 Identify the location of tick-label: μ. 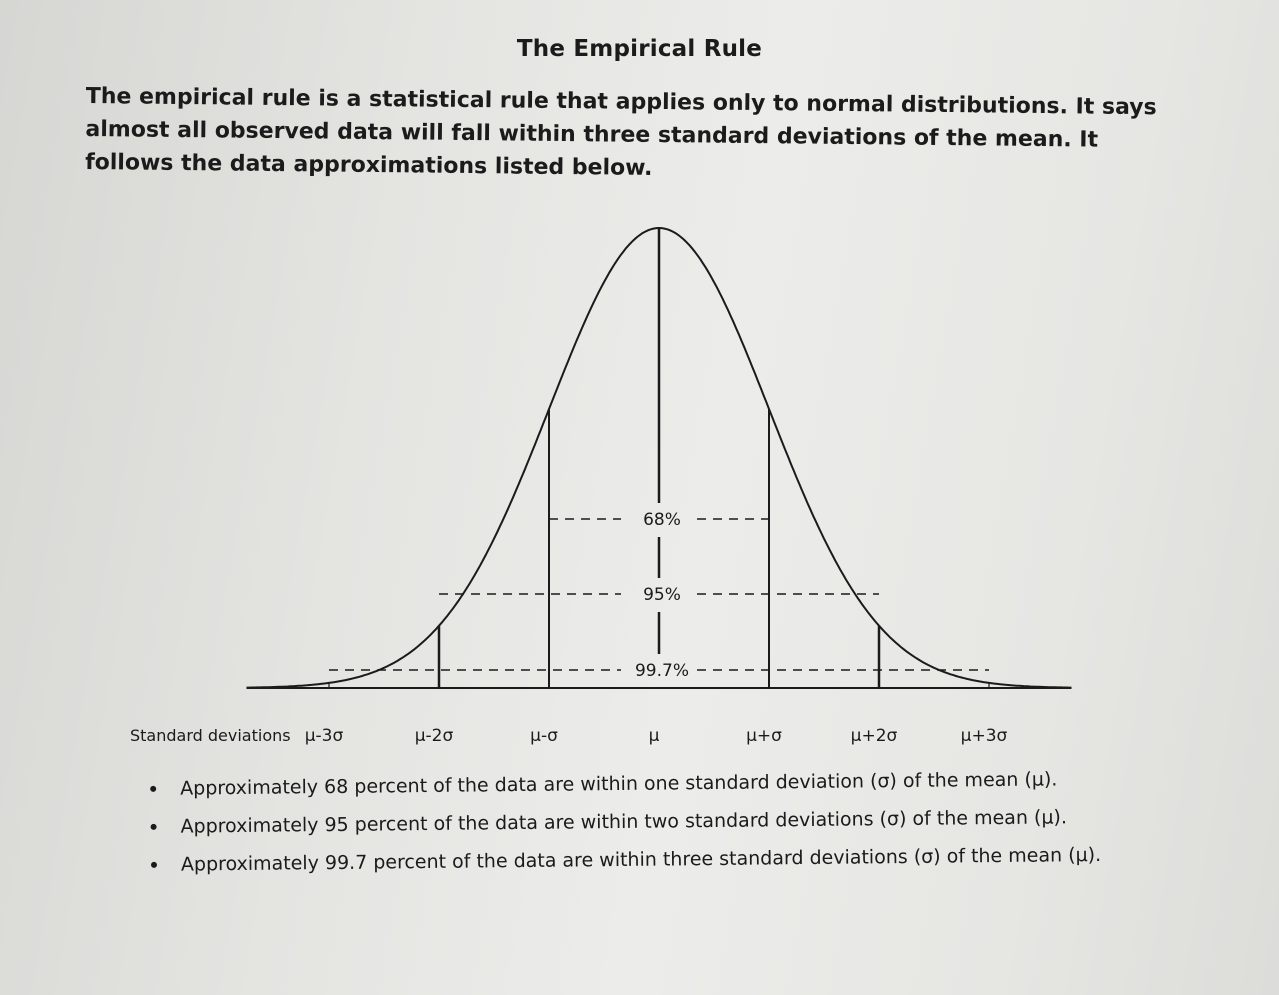
(654, 736).